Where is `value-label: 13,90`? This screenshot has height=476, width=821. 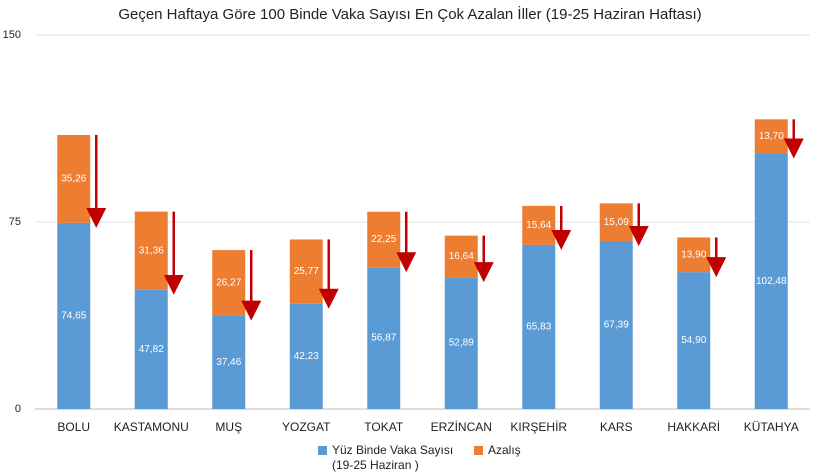
value-label: 13,90 is located at coordinates (693, 254).